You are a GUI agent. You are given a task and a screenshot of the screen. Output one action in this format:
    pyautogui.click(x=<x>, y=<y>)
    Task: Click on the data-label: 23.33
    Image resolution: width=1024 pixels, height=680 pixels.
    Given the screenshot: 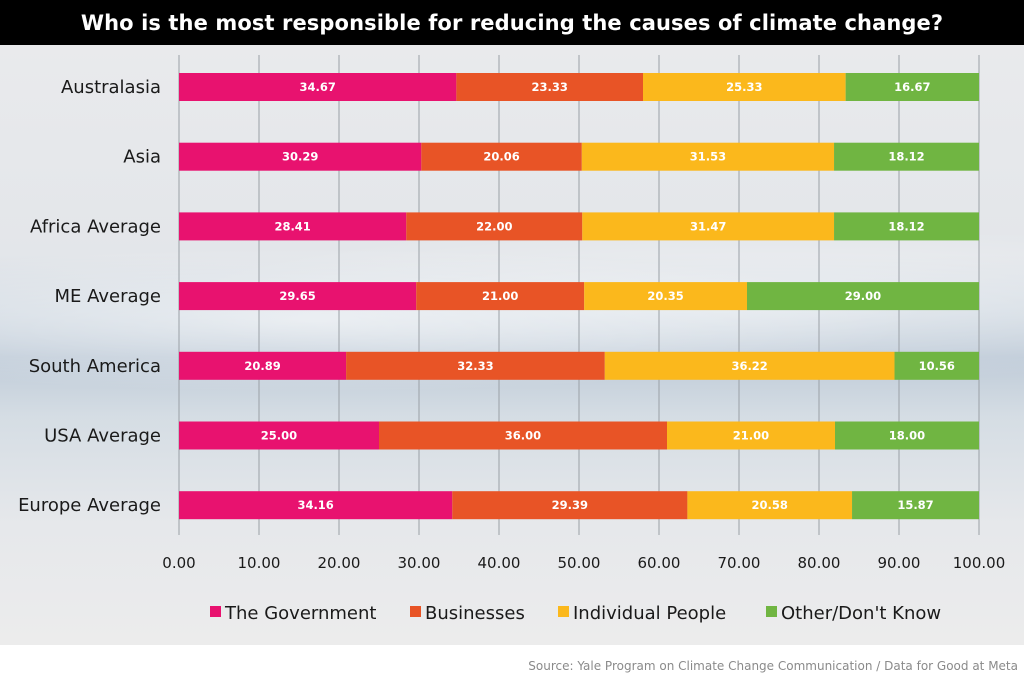 What is the action you would take?
    pyautogui.click(x=549, y=87)
    